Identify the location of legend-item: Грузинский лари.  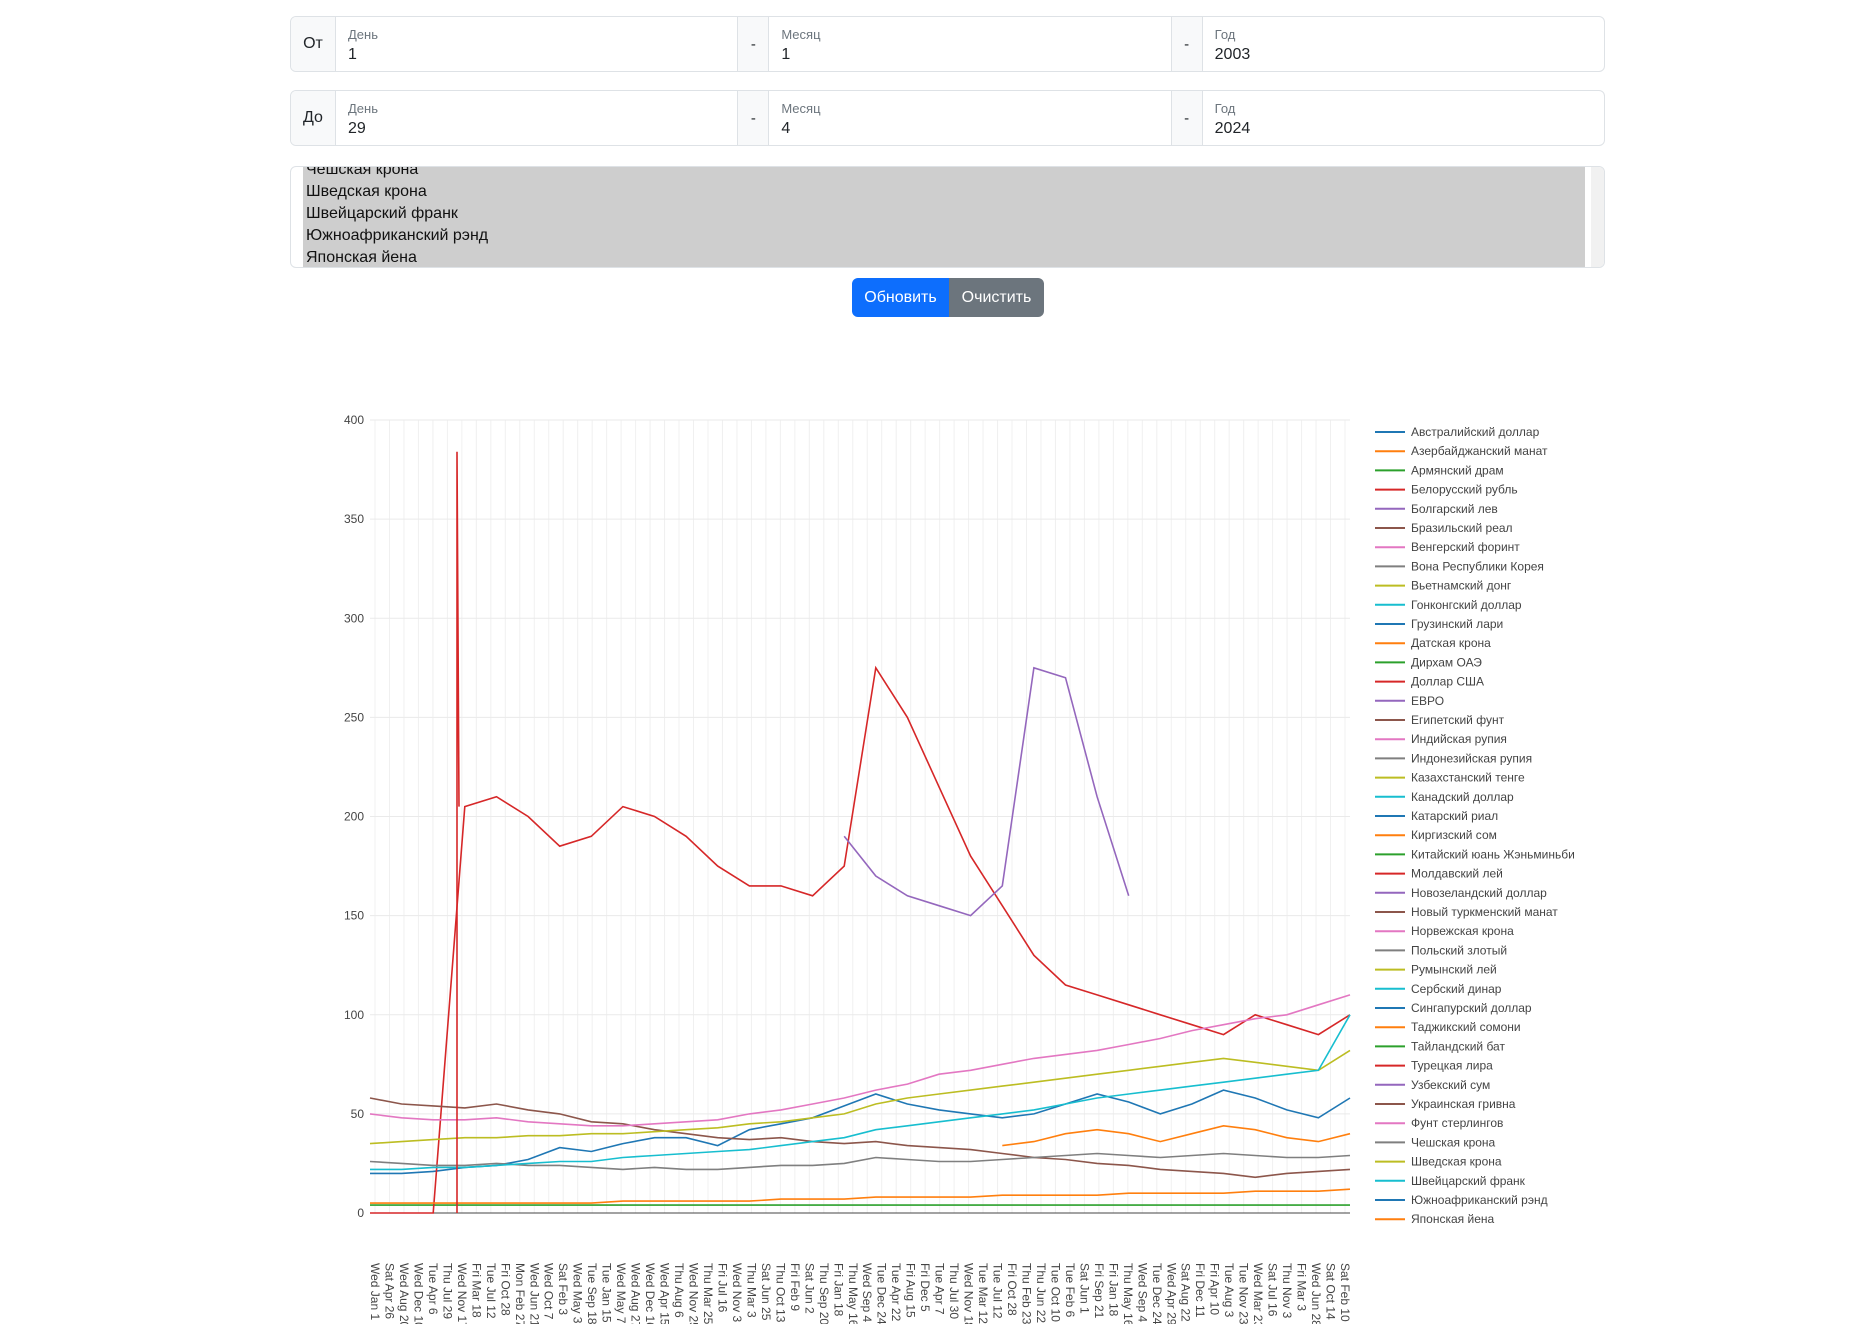
(1457, 624).